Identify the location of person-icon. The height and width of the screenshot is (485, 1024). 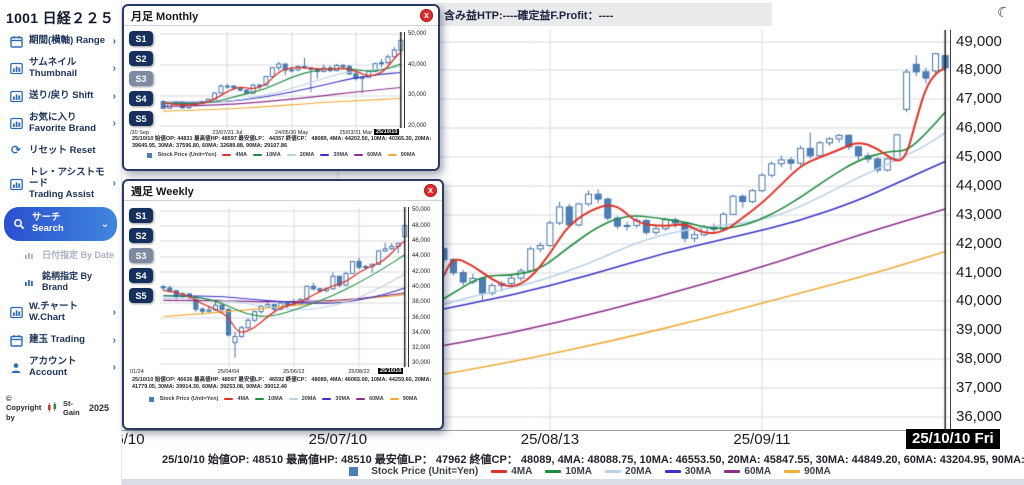
(16, 367).